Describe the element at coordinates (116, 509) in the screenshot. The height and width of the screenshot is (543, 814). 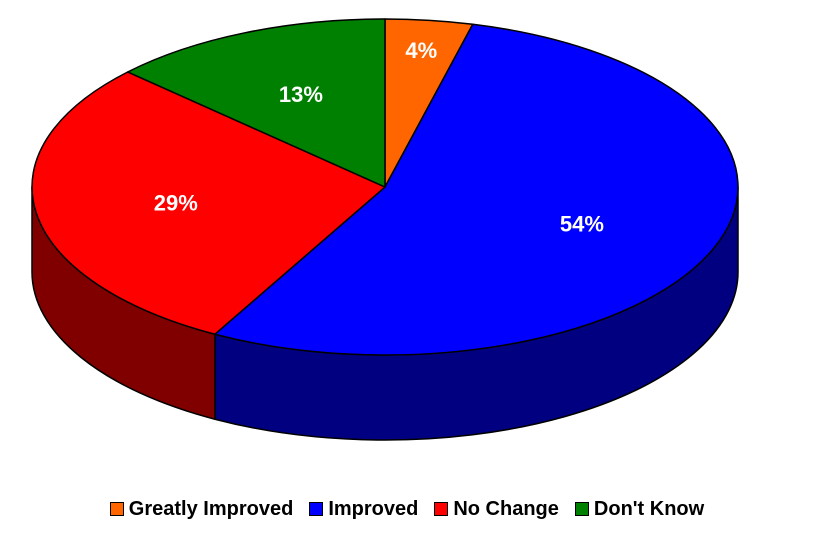
I see `legend-swatch-greatly-improved` at that location.